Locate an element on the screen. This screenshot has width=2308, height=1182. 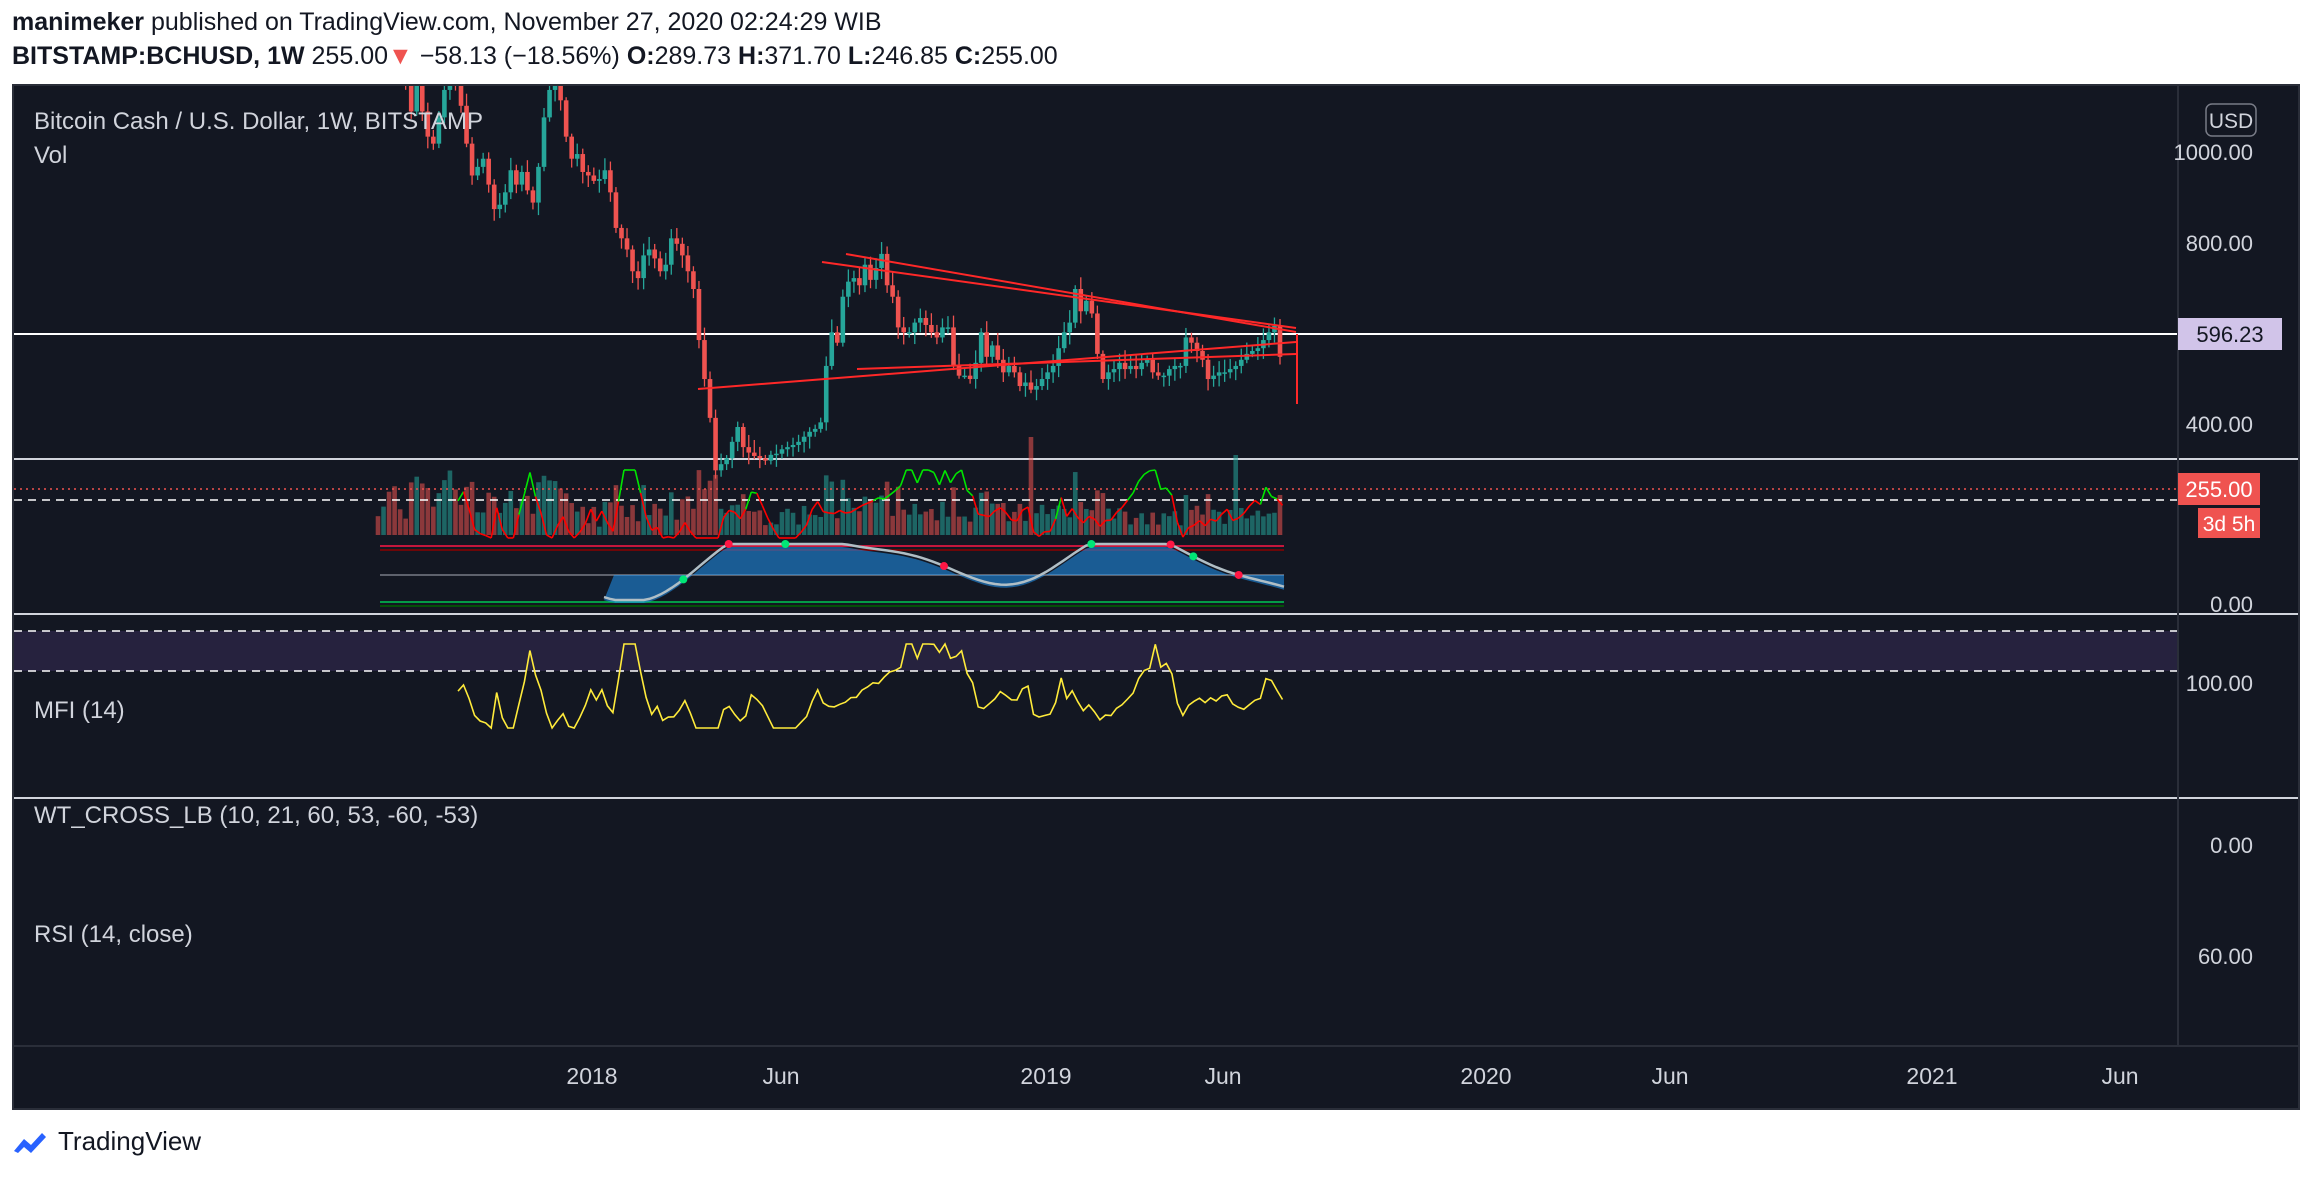
time-label-2020: 2020 is located at coordinates (1485, 1076).